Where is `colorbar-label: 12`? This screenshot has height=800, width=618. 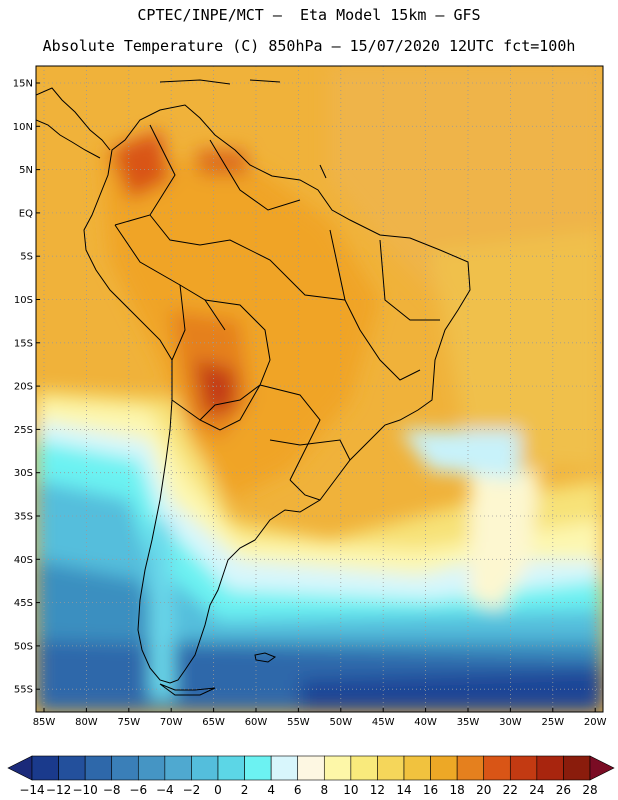 colorbar-label: 12 is located at coordinates (377, 790).